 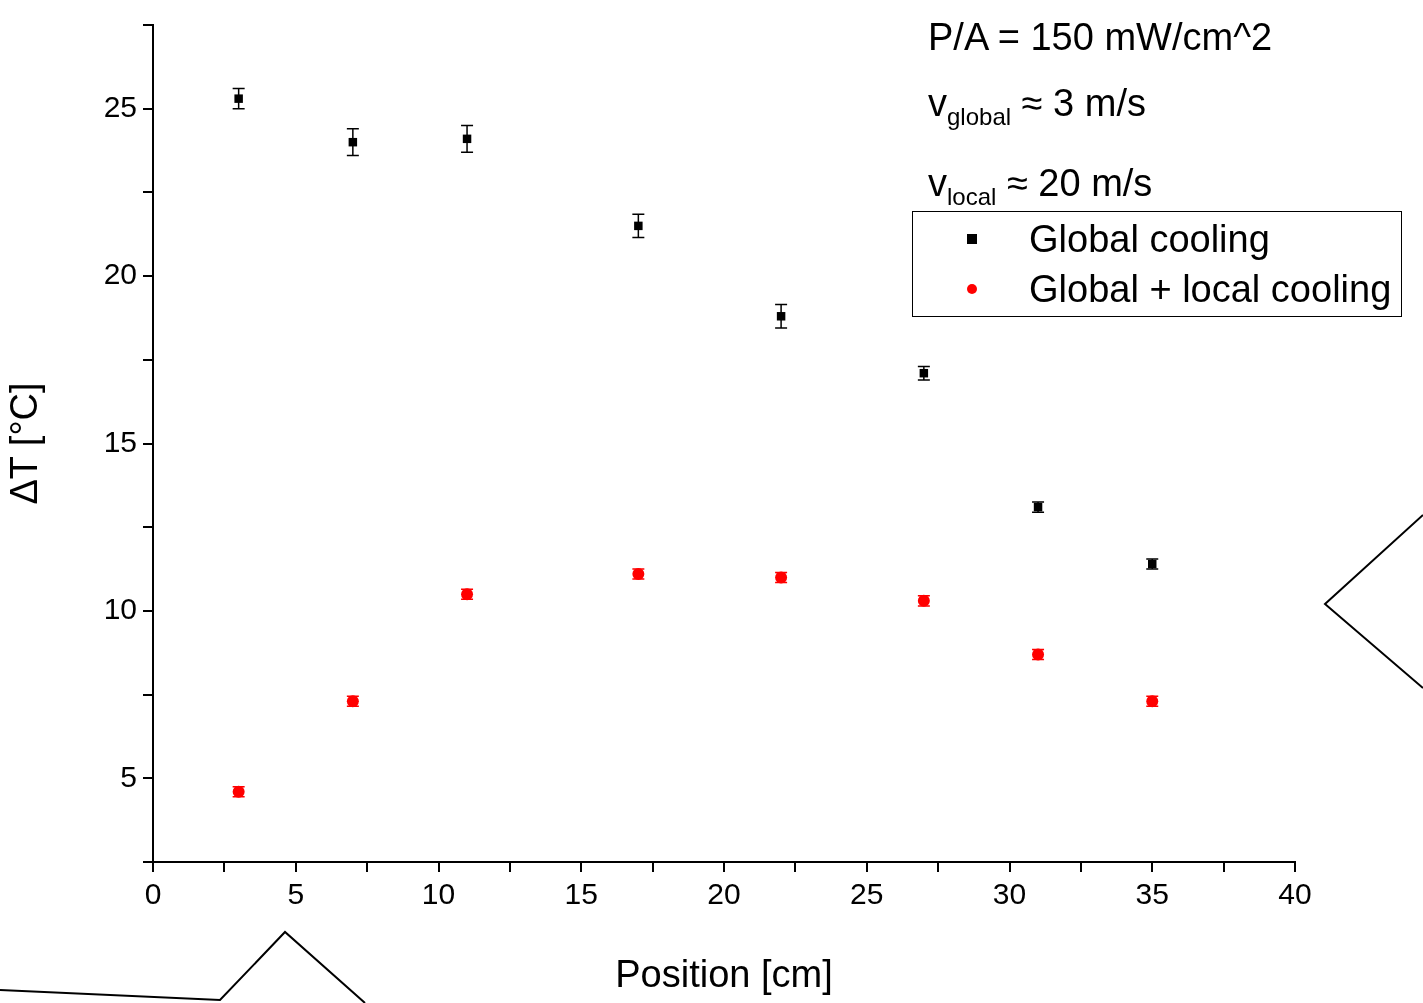 I want to click on annotation: v$_{global}$ ≈ 3 m/s, so click(x=1037, y=106).